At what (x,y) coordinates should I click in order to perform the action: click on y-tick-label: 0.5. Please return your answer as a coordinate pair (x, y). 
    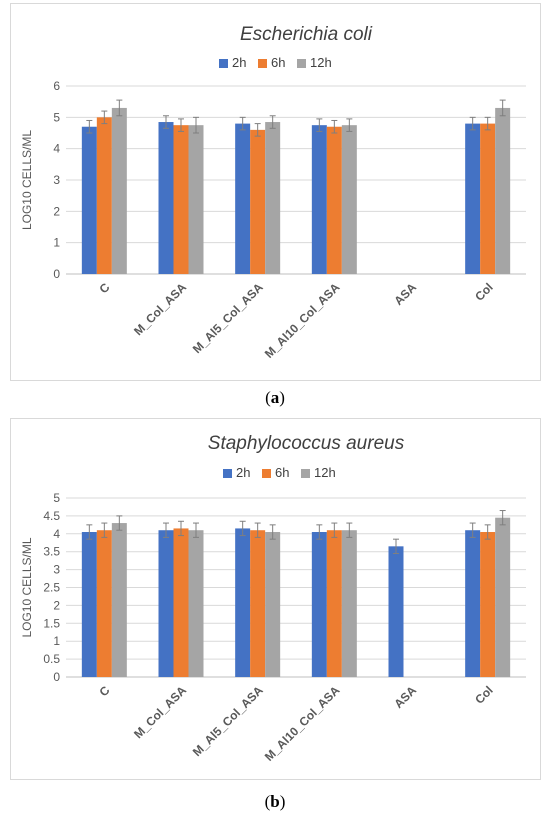
    Looking at the image, I should click on (51, 659).